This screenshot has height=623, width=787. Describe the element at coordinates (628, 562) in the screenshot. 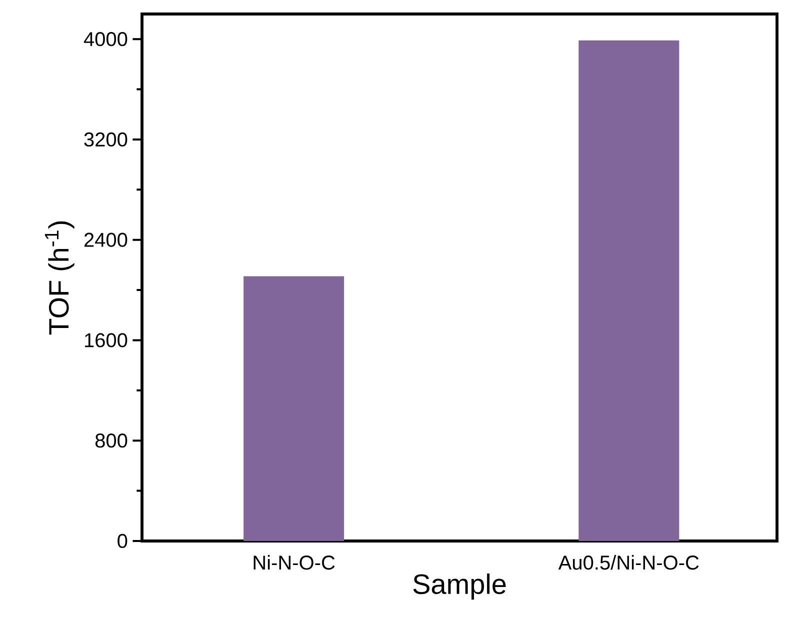

I see `x-tick-label: Au0.5/Ni-N-O-C` at that location.